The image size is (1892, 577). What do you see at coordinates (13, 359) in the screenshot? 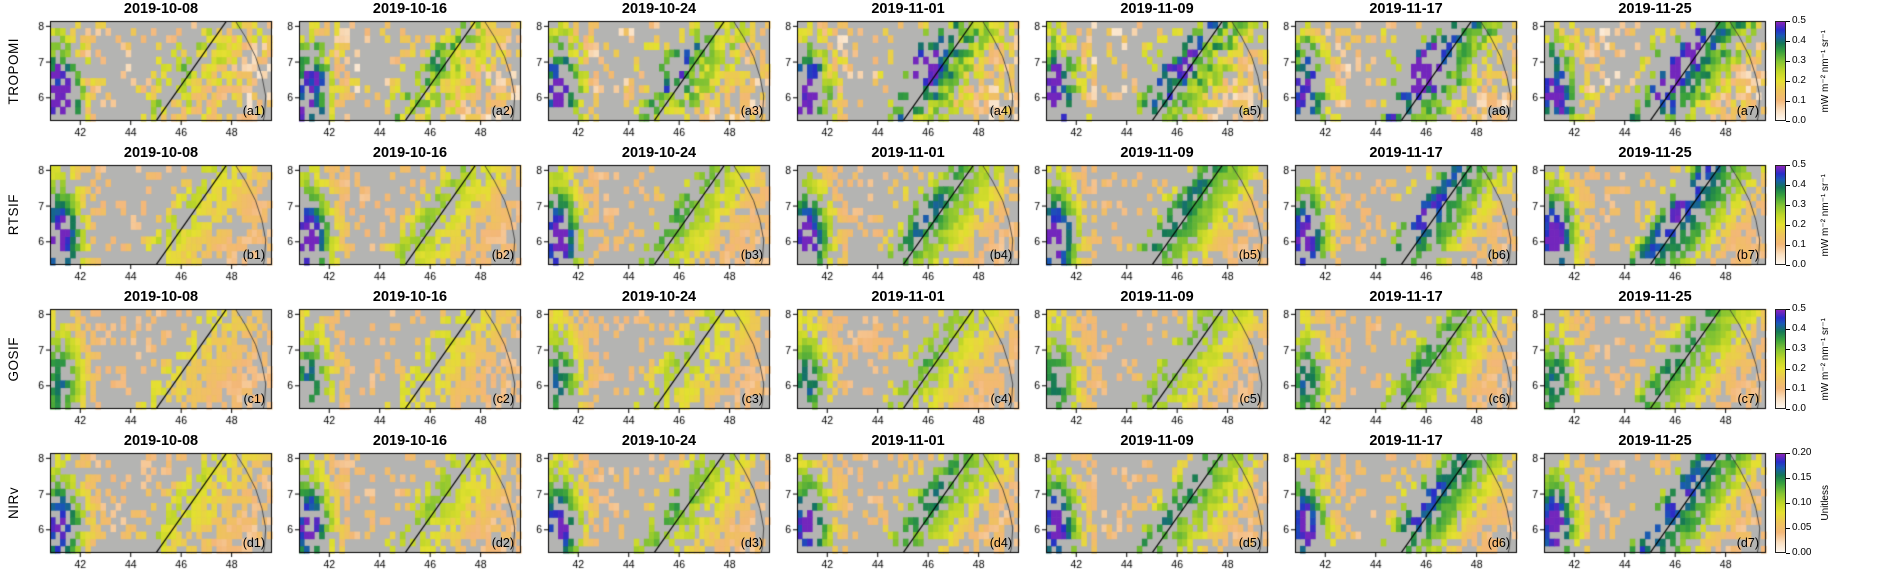
I see `row-label: GOSIF` at bounding box center [13, 359].